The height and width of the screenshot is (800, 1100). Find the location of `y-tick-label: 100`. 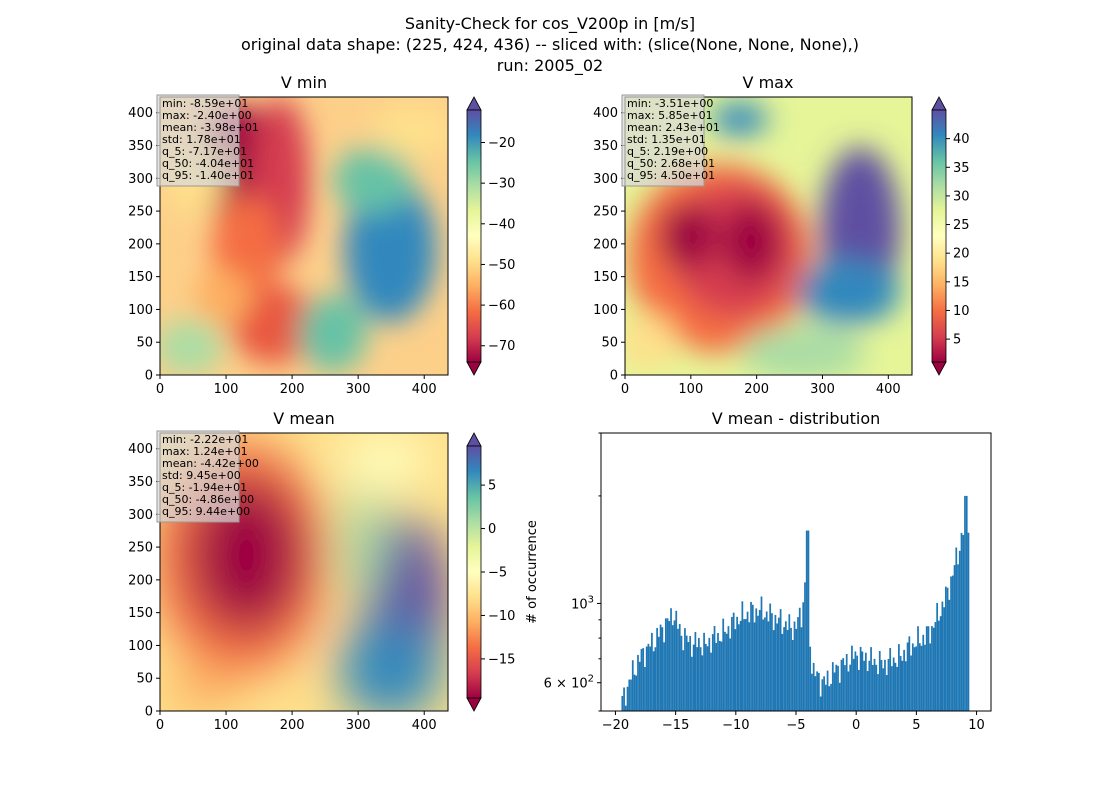

y-tick-label: 100 is located at coordinates (140, 646).